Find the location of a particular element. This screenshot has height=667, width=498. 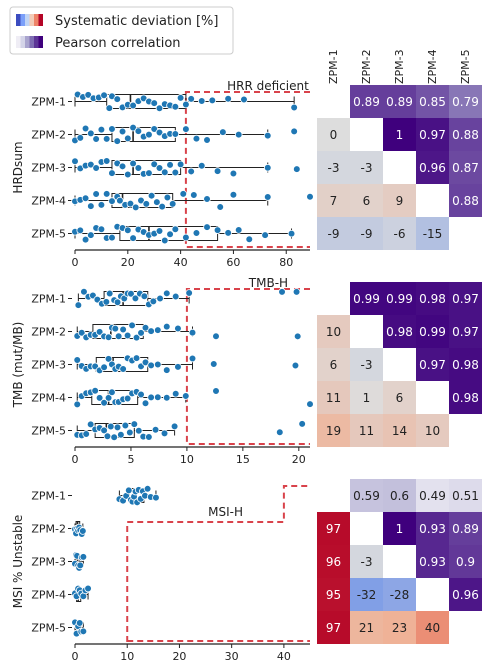

row-label: ZPM-3 is located at coordinates (48, 562).